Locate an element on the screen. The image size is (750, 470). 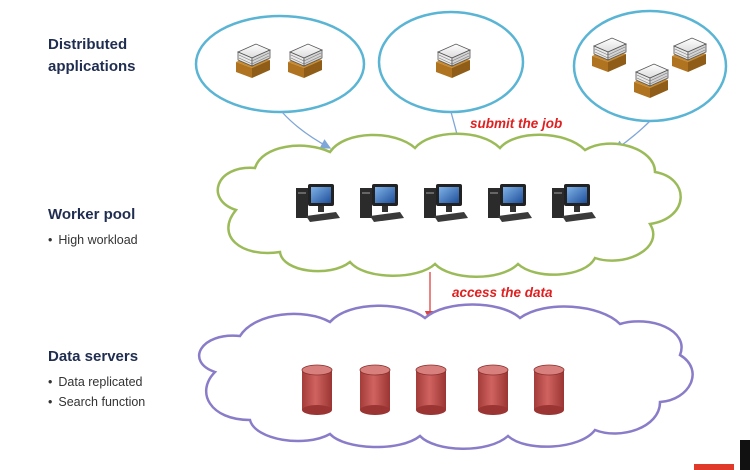
bullet-list: Data replicated Search function is located at coordinates (96, 392).